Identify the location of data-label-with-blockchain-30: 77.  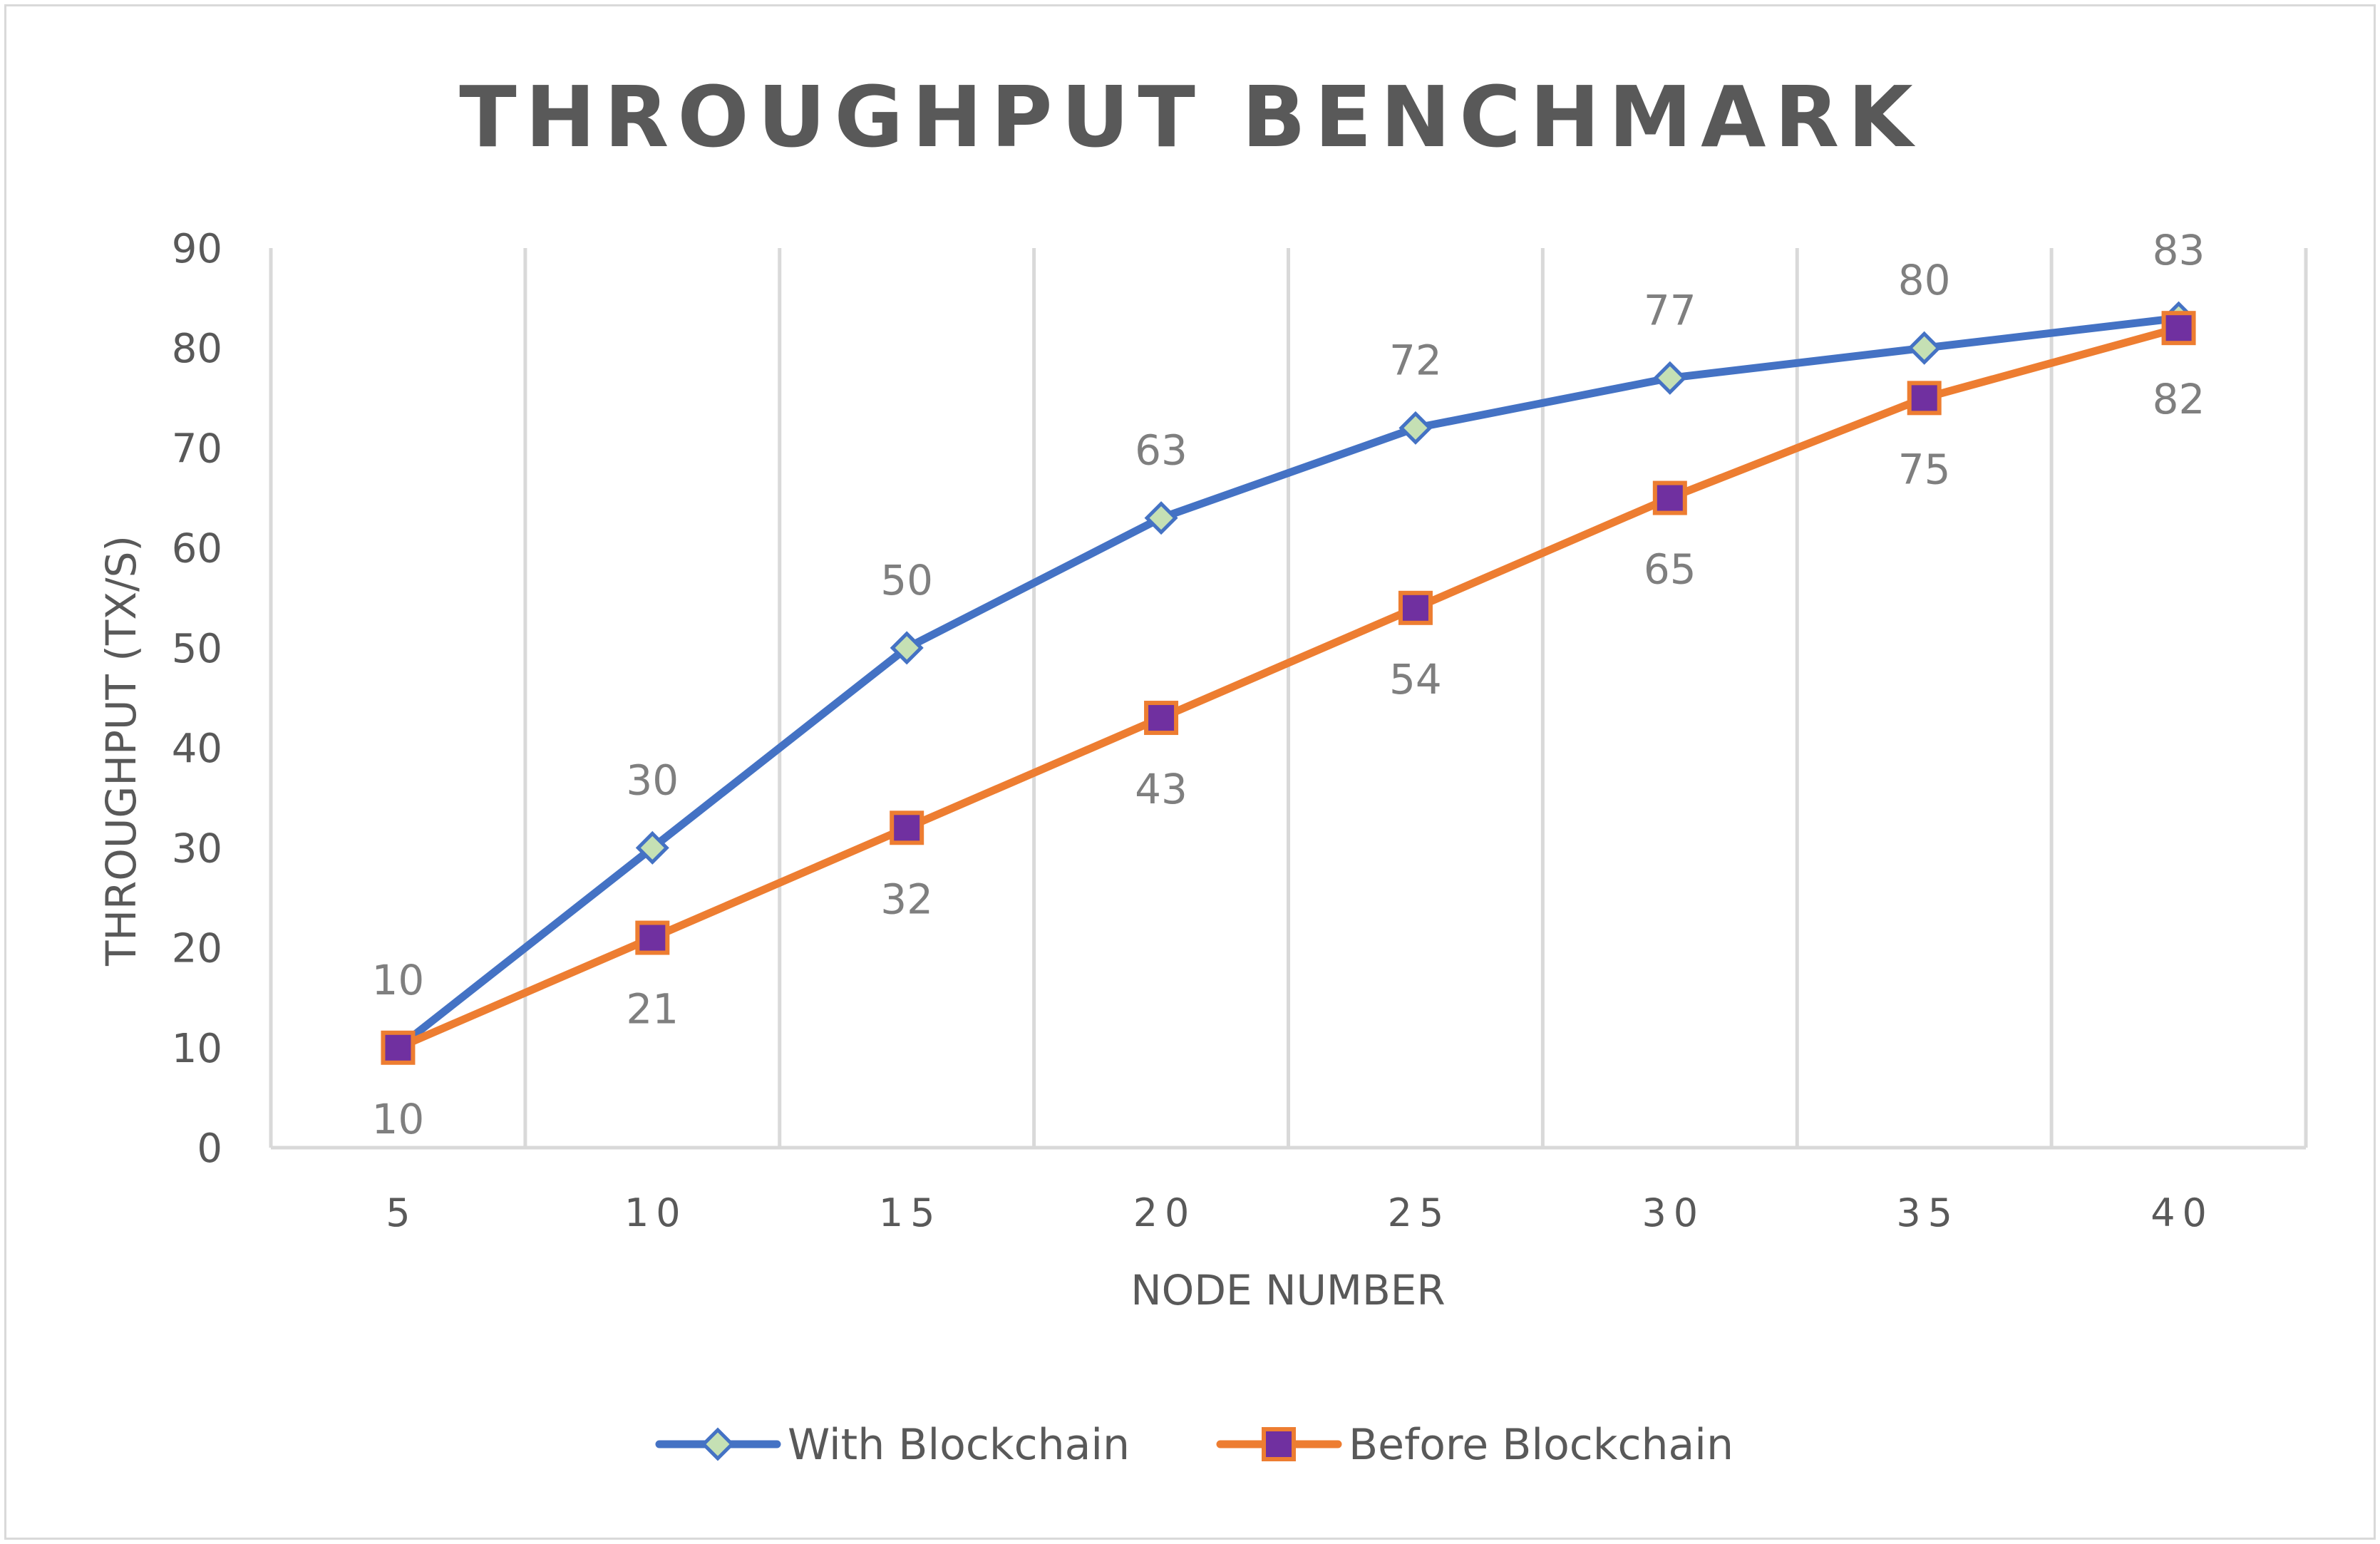
(1670, 310).